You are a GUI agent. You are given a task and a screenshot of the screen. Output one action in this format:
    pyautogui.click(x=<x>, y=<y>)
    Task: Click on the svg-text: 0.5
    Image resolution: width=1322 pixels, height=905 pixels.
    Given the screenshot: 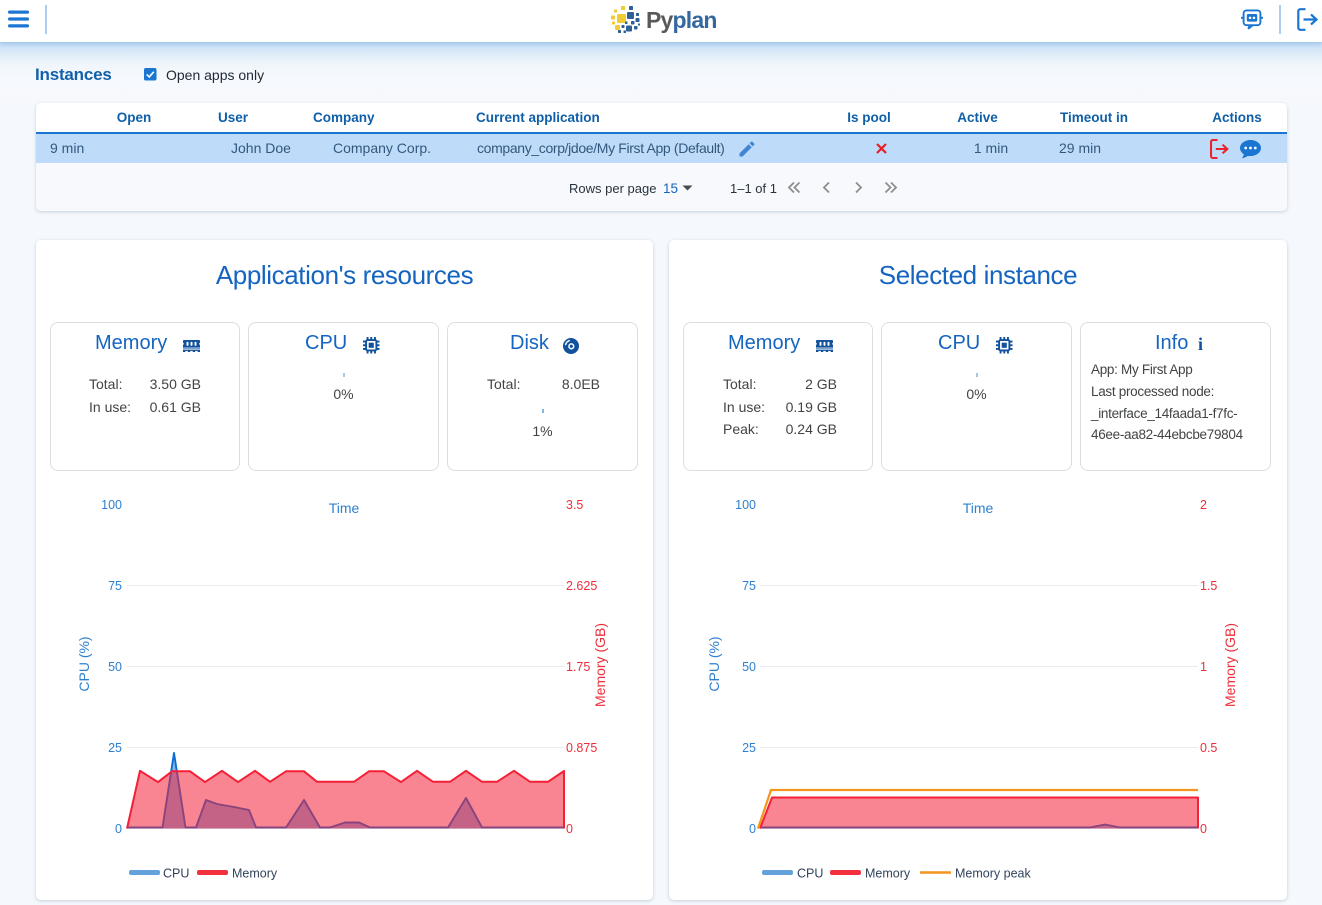 What is the action you would take?
    pyautogui.click(x=1208, y=748)
    